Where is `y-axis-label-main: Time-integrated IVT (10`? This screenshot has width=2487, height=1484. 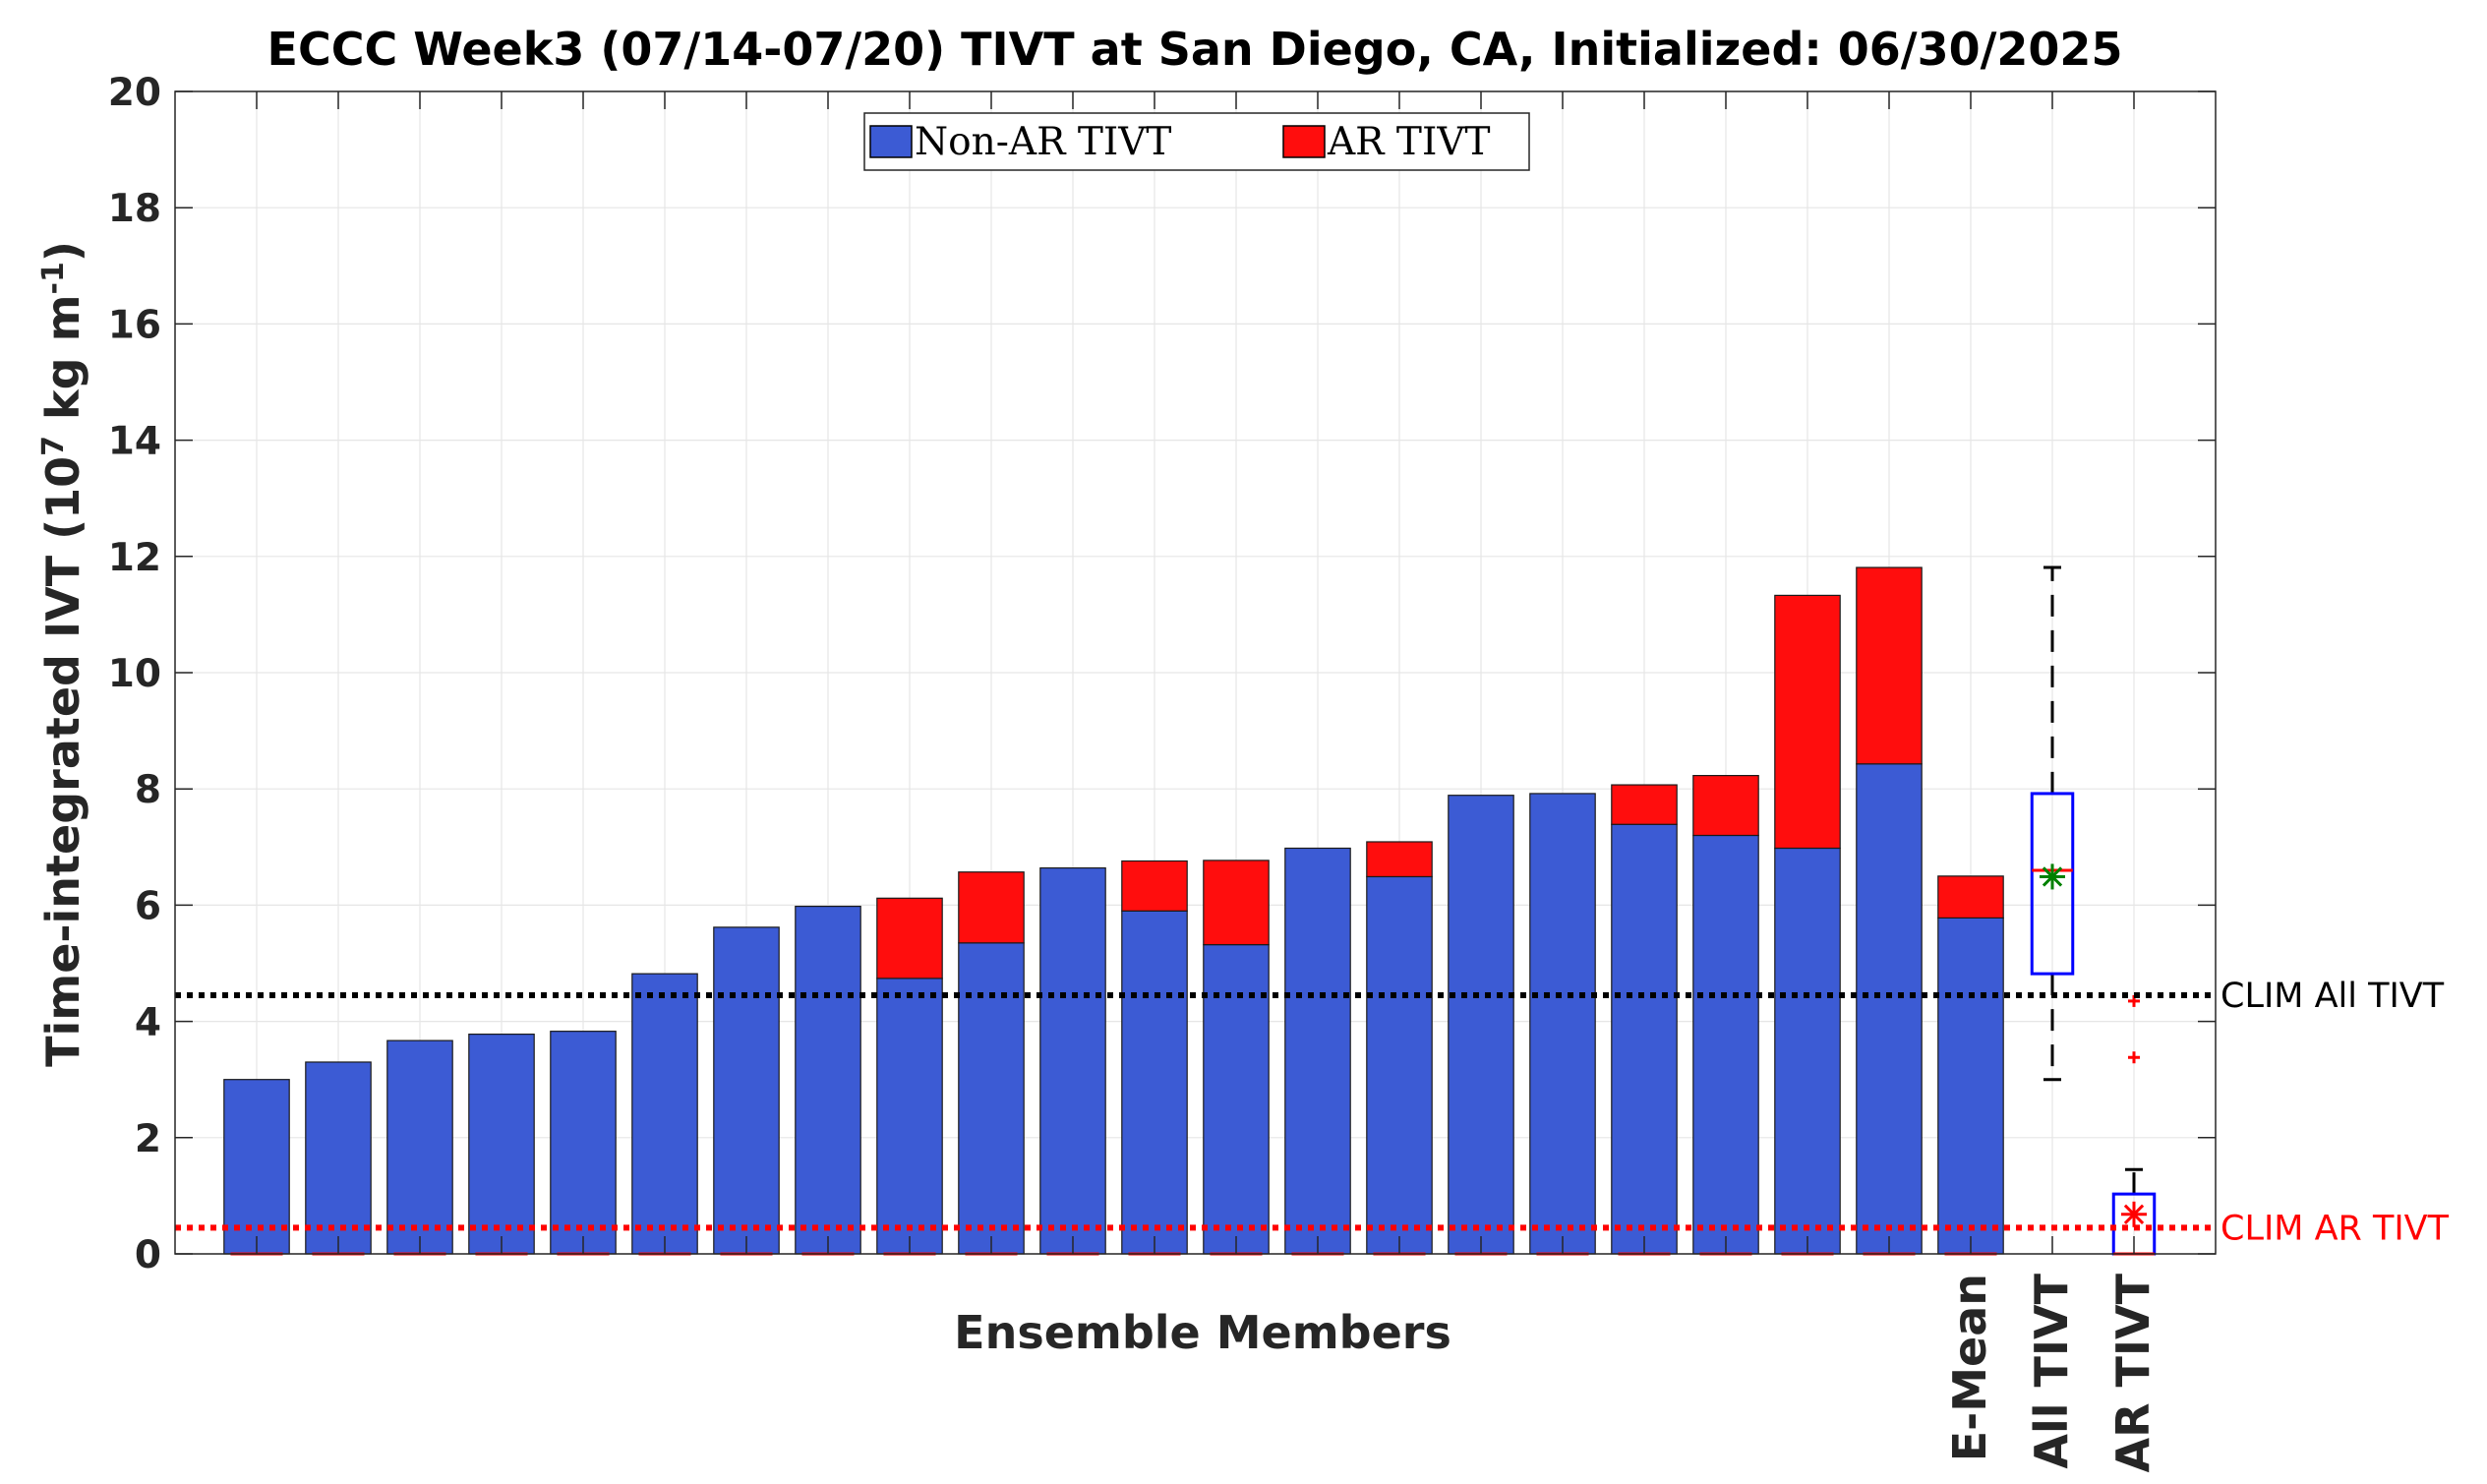
y-axis-label-main: Time-integrated IVT (10 is located at coordinates (62, 761).